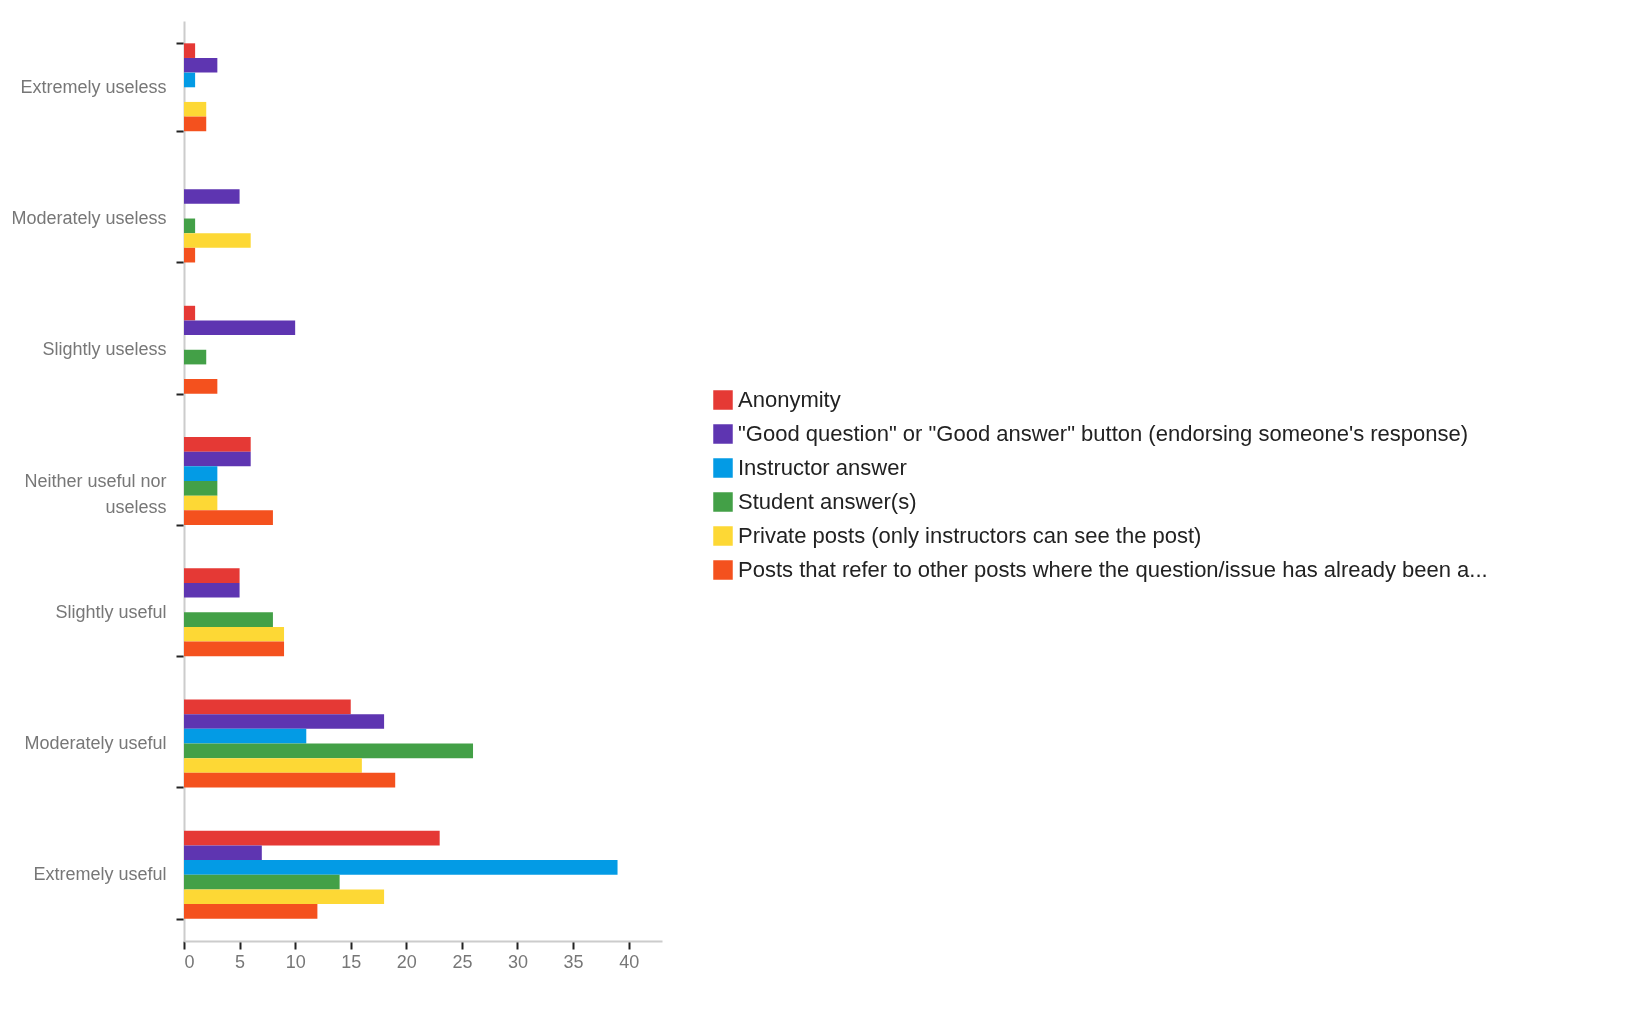 Image resolution: width=1639 pixels, height=1016 pixels. What do you see at coordinates (100, 874) in the screenshot?
I see `y-tick-label: Extremely useful` at bounding box center [100, 874].